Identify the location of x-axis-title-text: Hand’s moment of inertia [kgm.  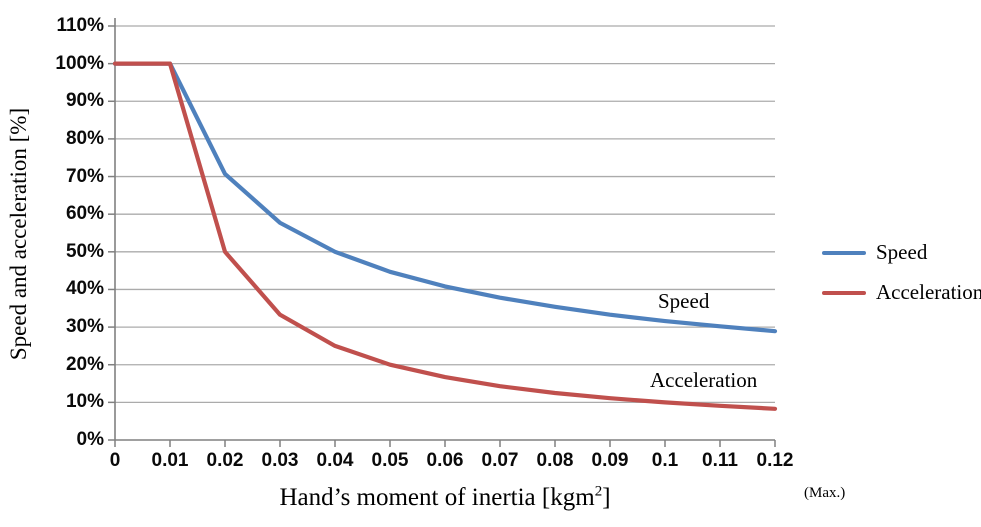
(437, 497).